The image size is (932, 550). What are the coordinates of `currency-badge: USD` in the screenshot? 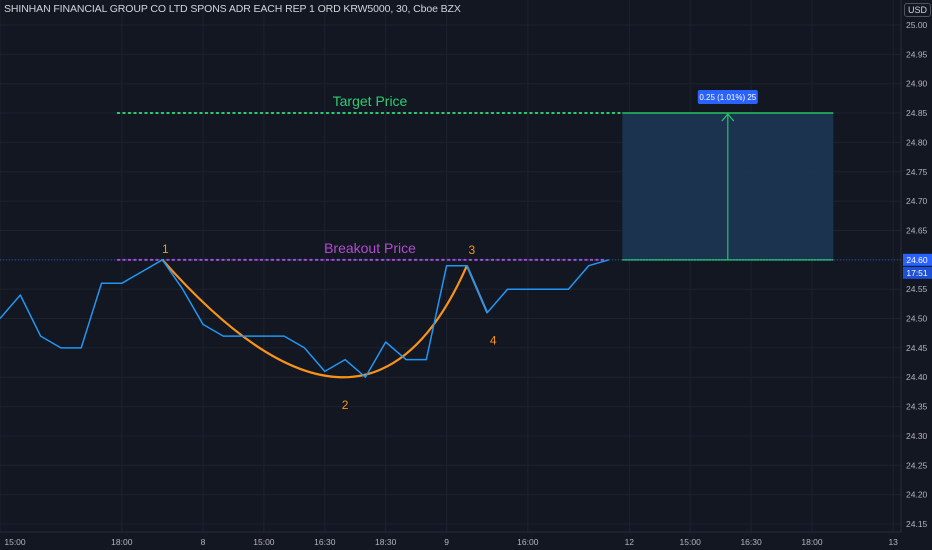 It's located at (918, 10).